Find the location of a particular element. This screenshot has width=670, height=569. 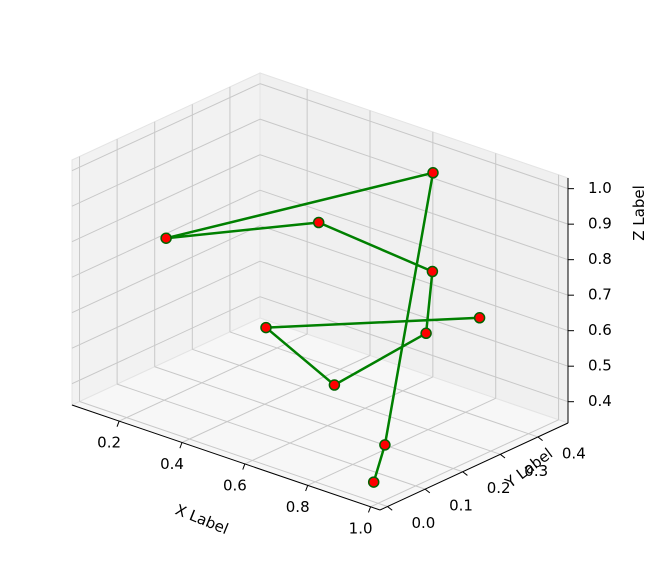

x-tick-label: 1.0 is located at coordinates (361, 528).